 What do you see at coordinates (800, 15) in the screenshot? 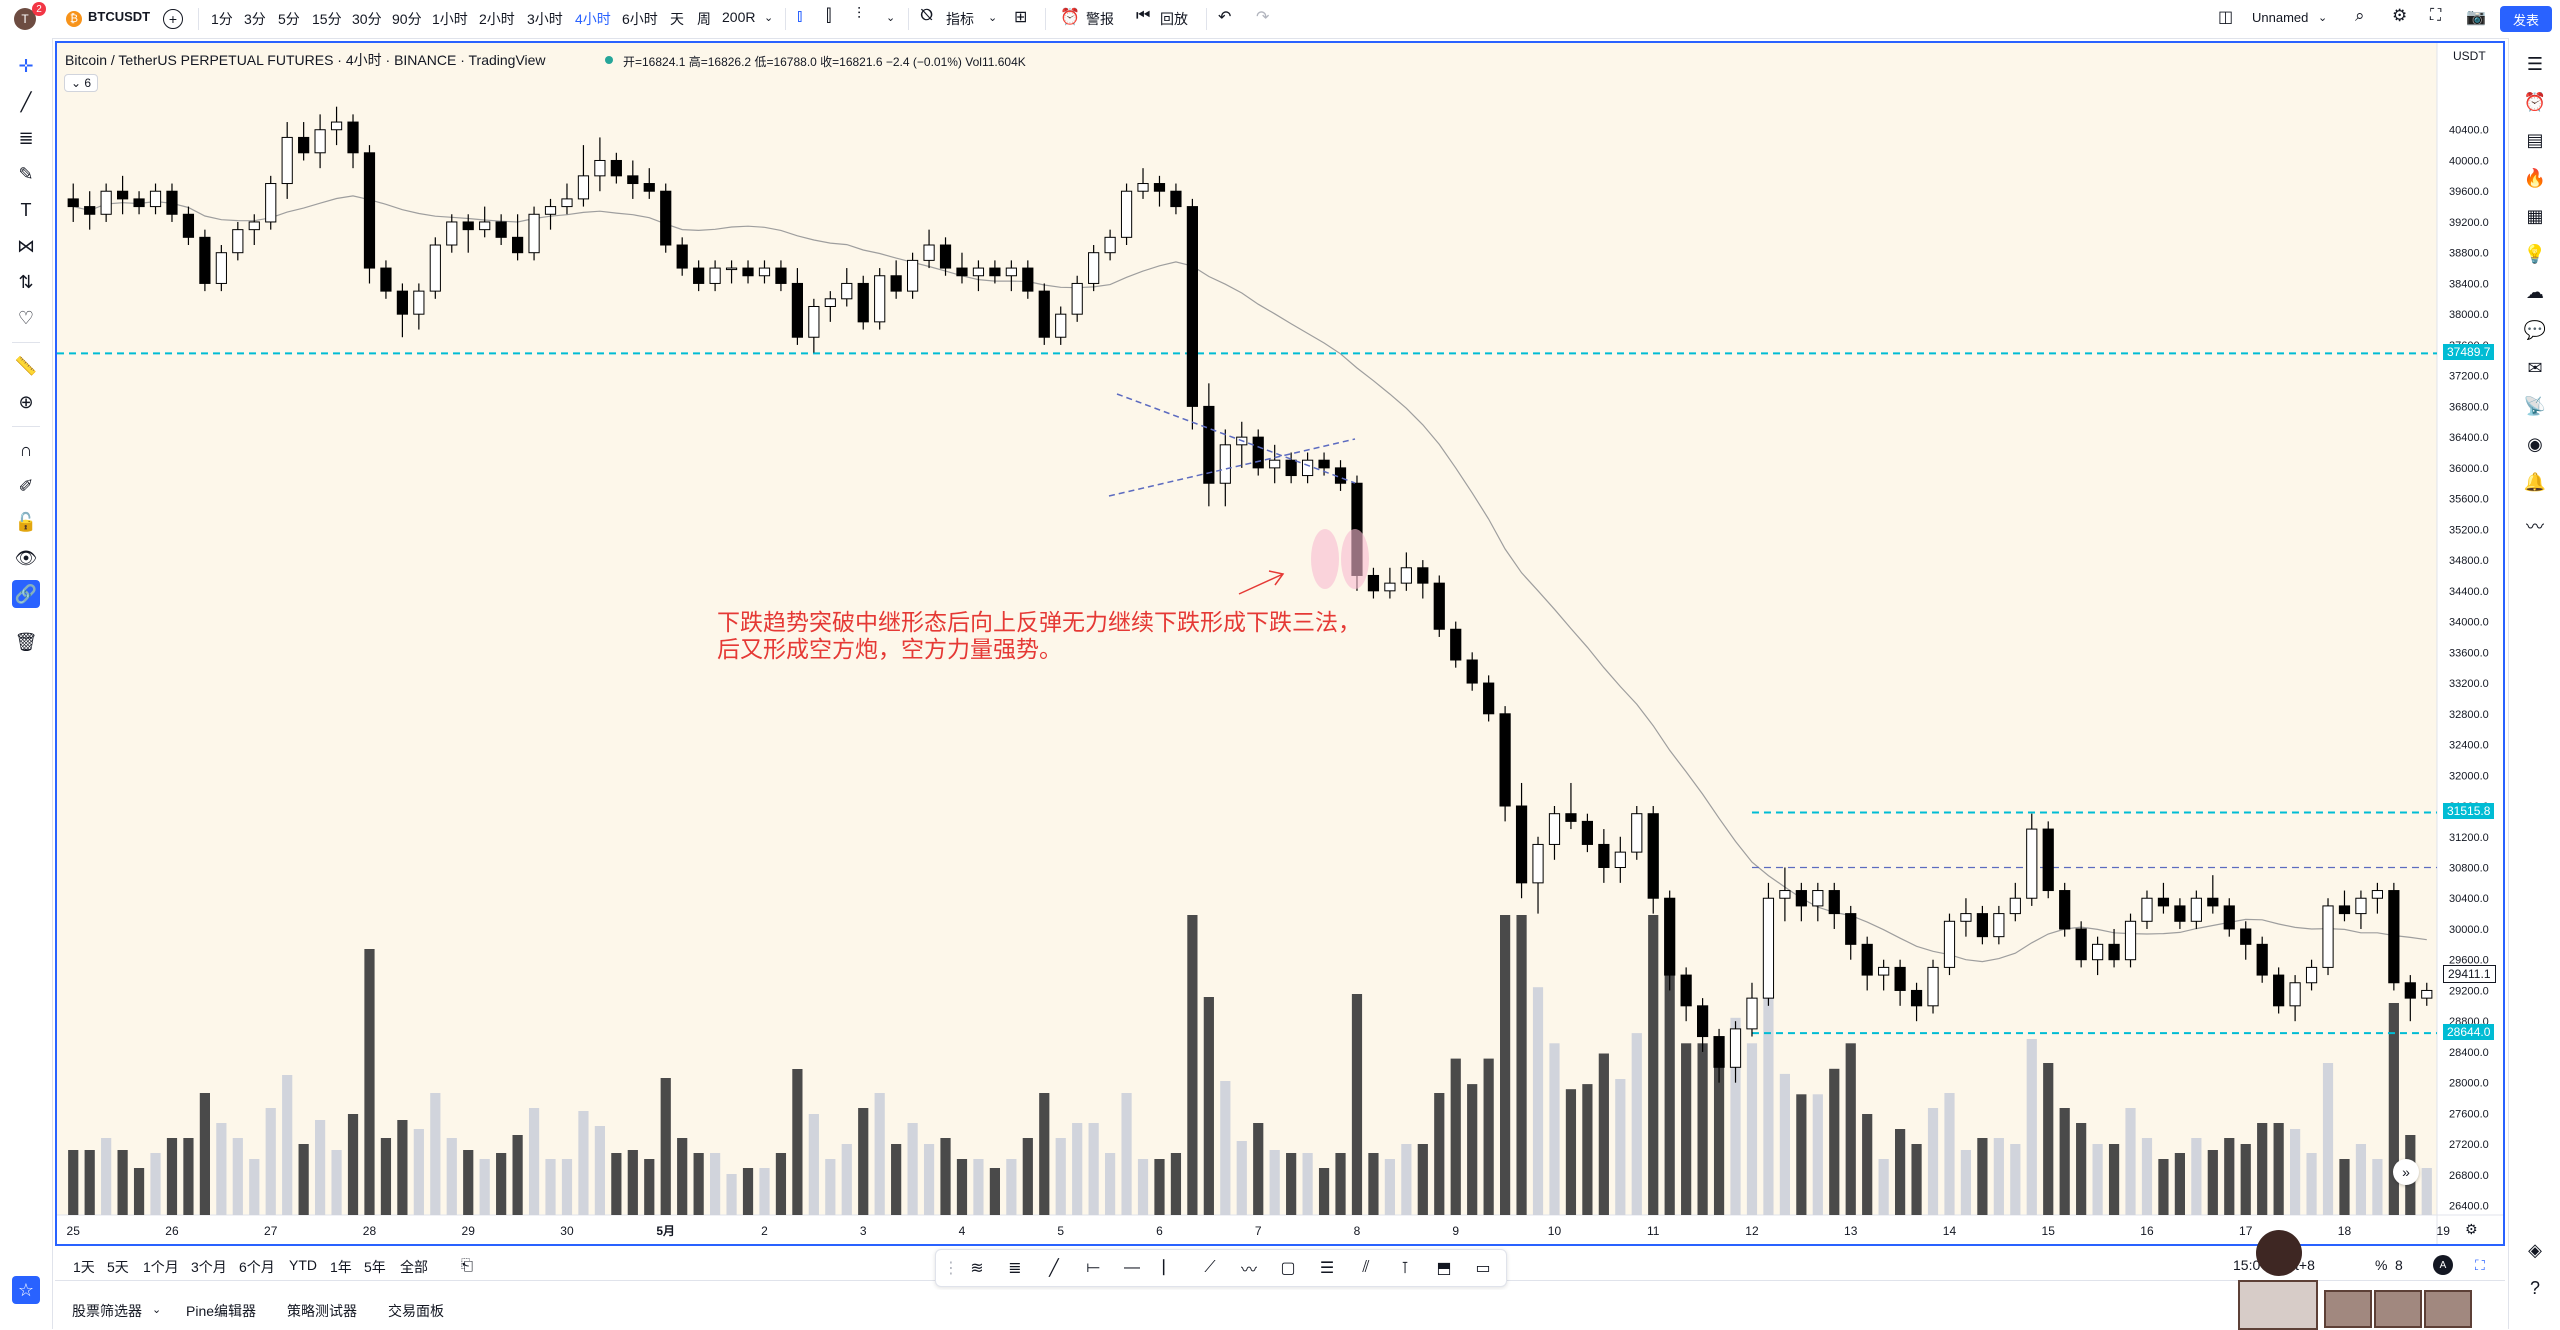
I see `candle-type-icon: ⫾` at bounding box center [800, 15].